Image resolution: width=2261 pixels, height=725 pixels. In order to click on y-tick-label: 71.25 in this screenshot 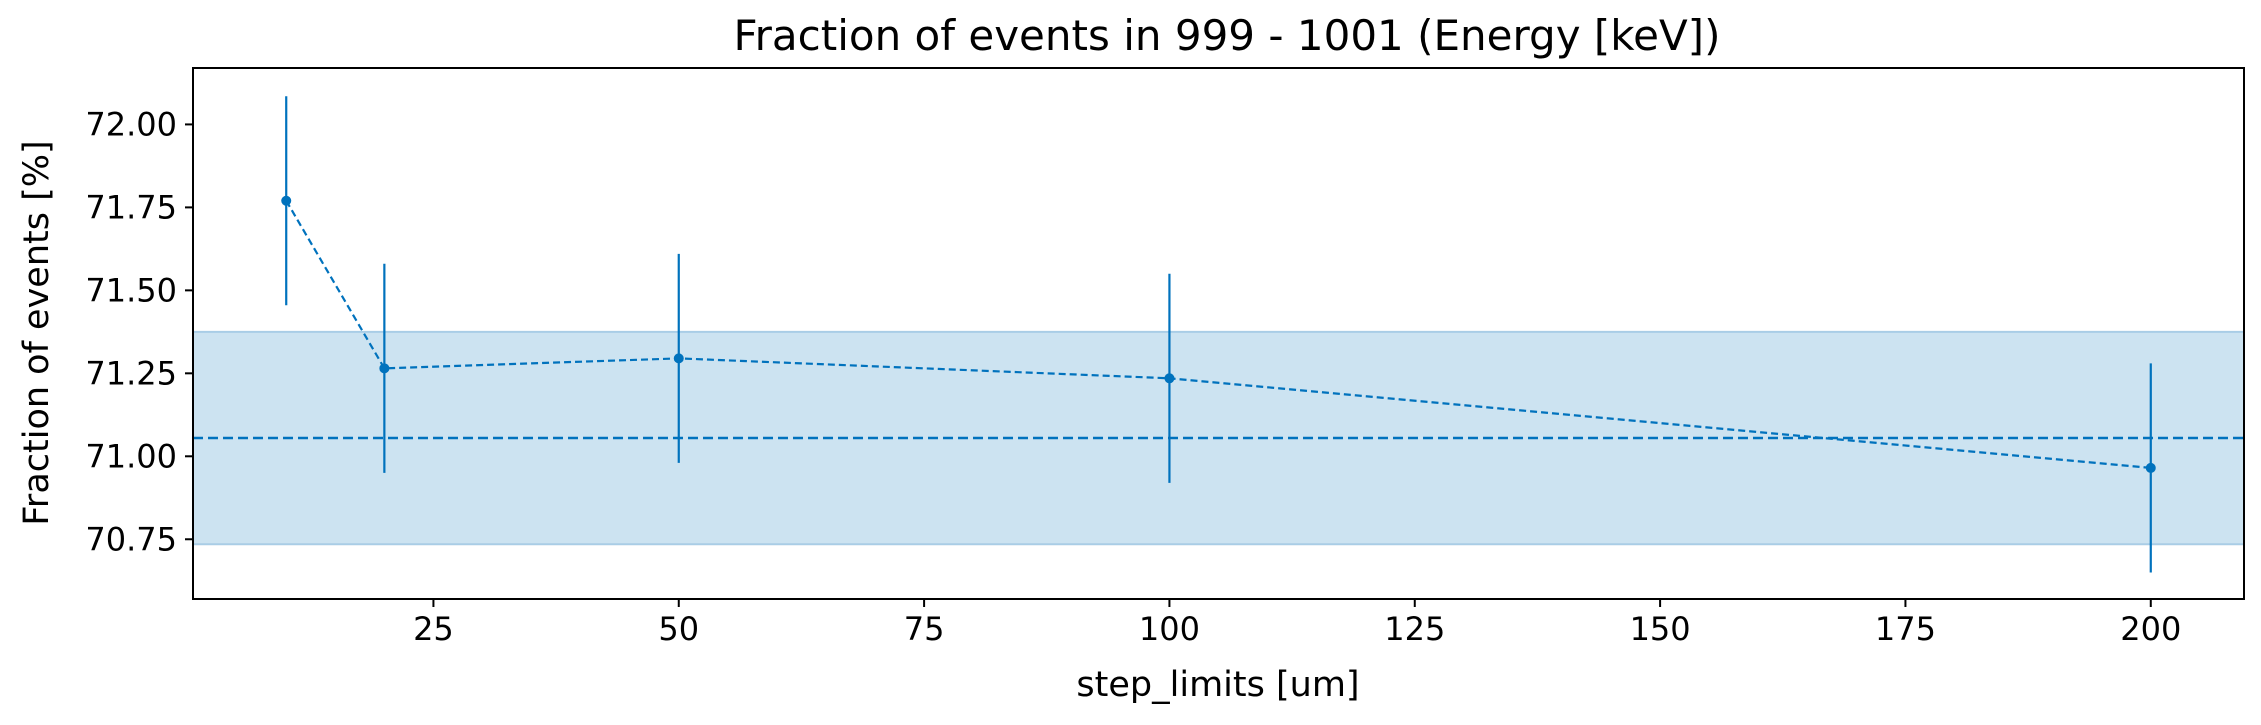, I will do `click(131, 373)`.